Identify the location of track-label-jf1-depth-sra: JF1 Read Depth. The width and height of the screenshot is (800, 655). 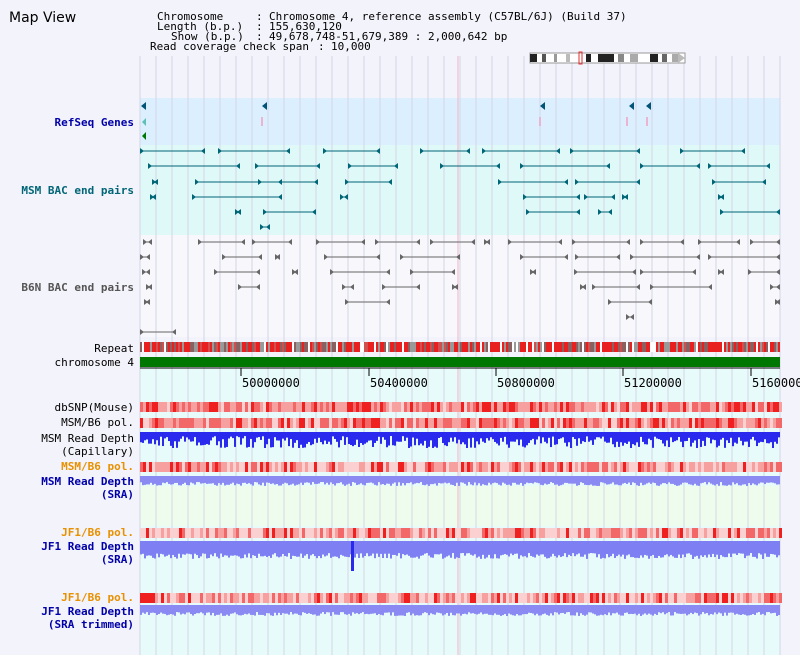
(87, 546).